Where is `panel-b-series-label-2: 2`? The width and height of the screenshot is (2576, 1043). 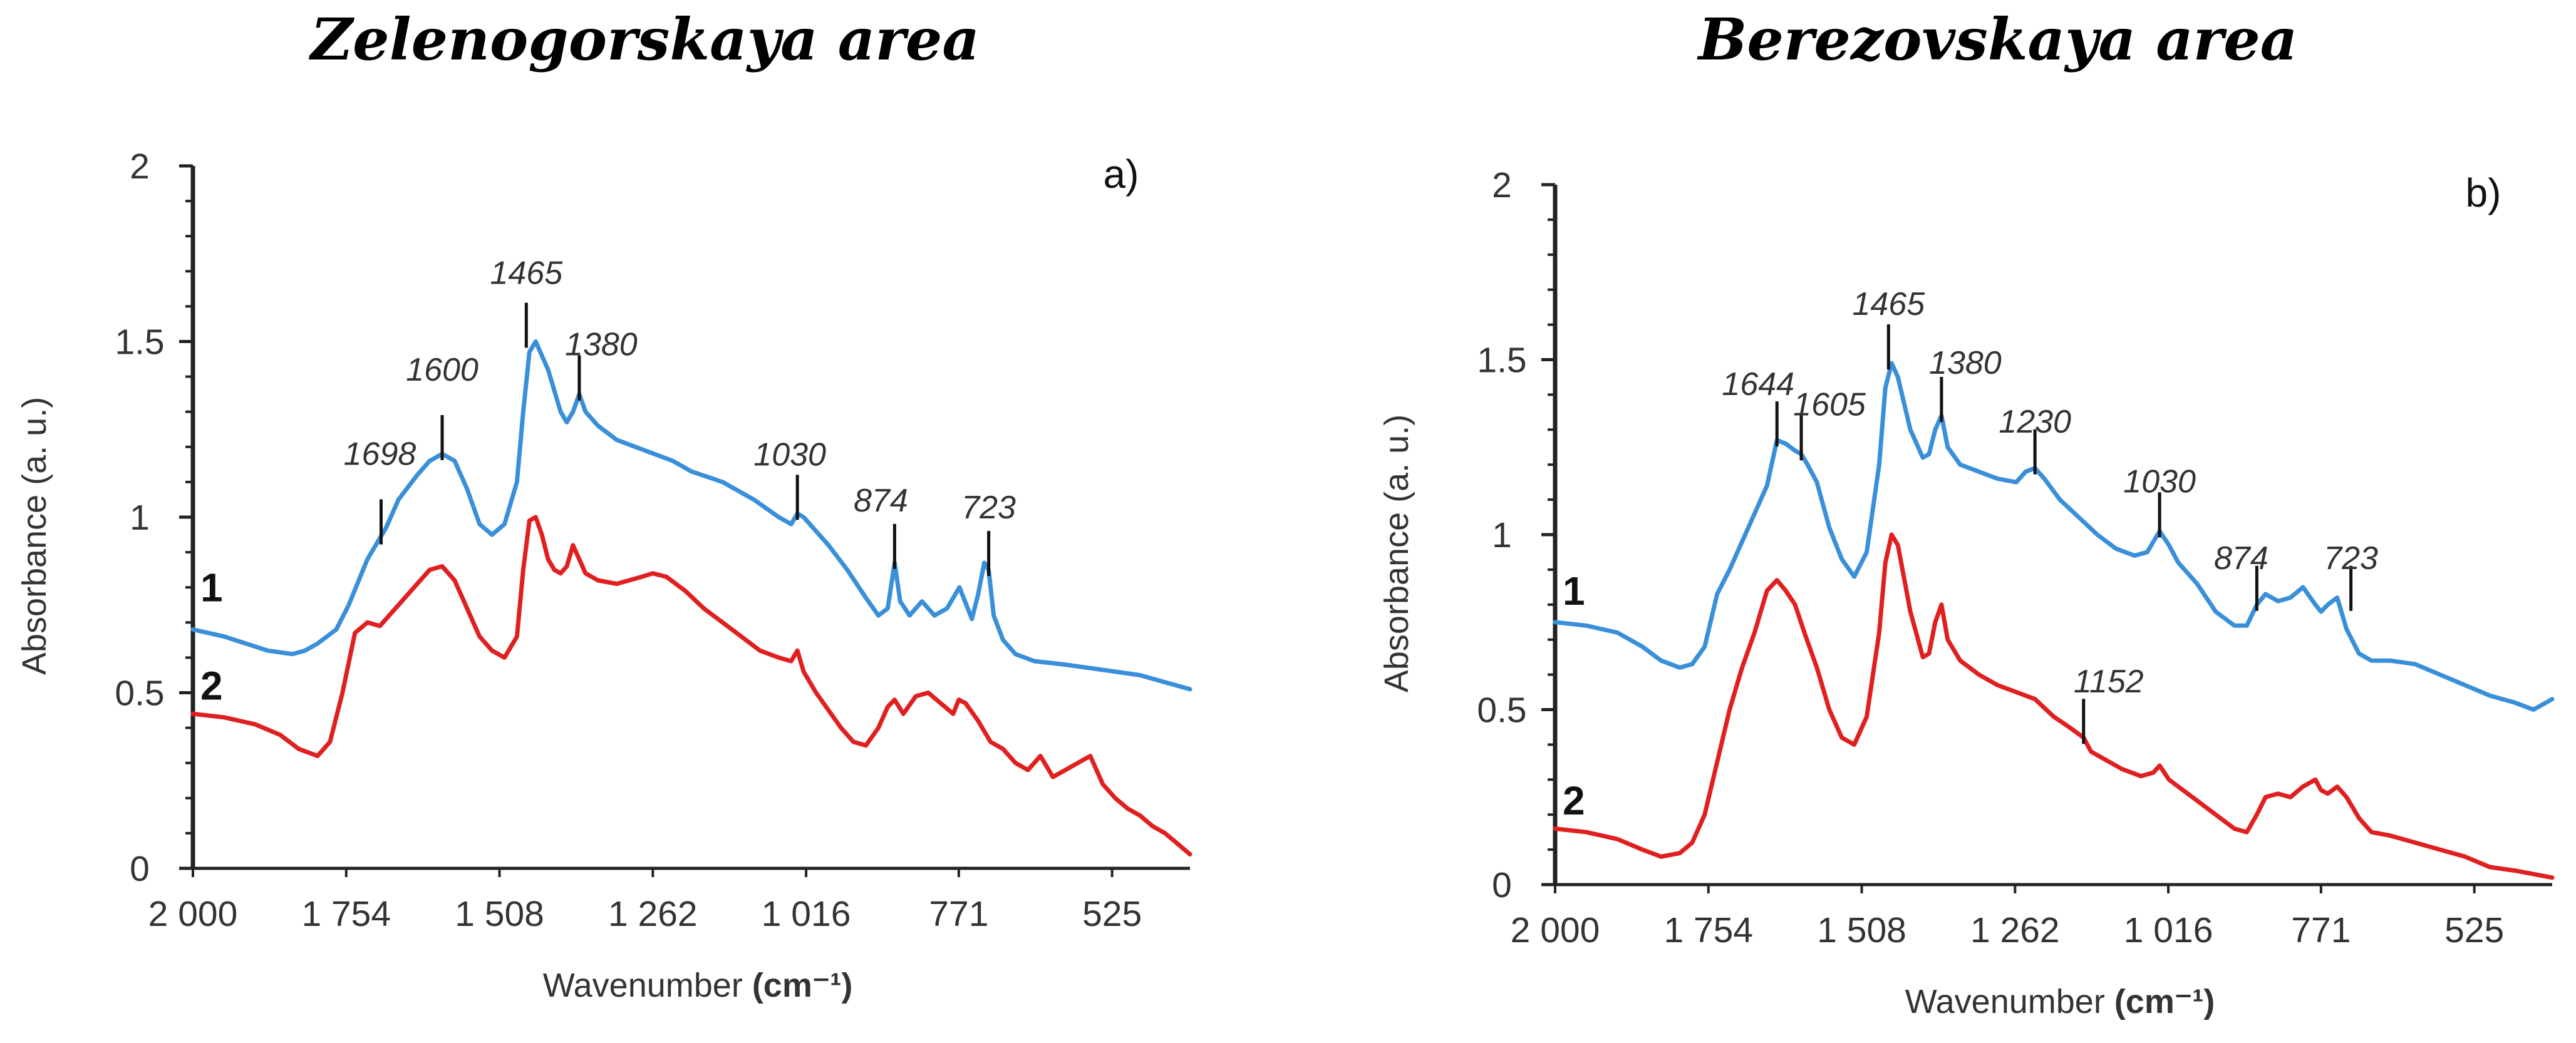
panel-b-series-label-2: 2 is located at coordinates (1574, 800).